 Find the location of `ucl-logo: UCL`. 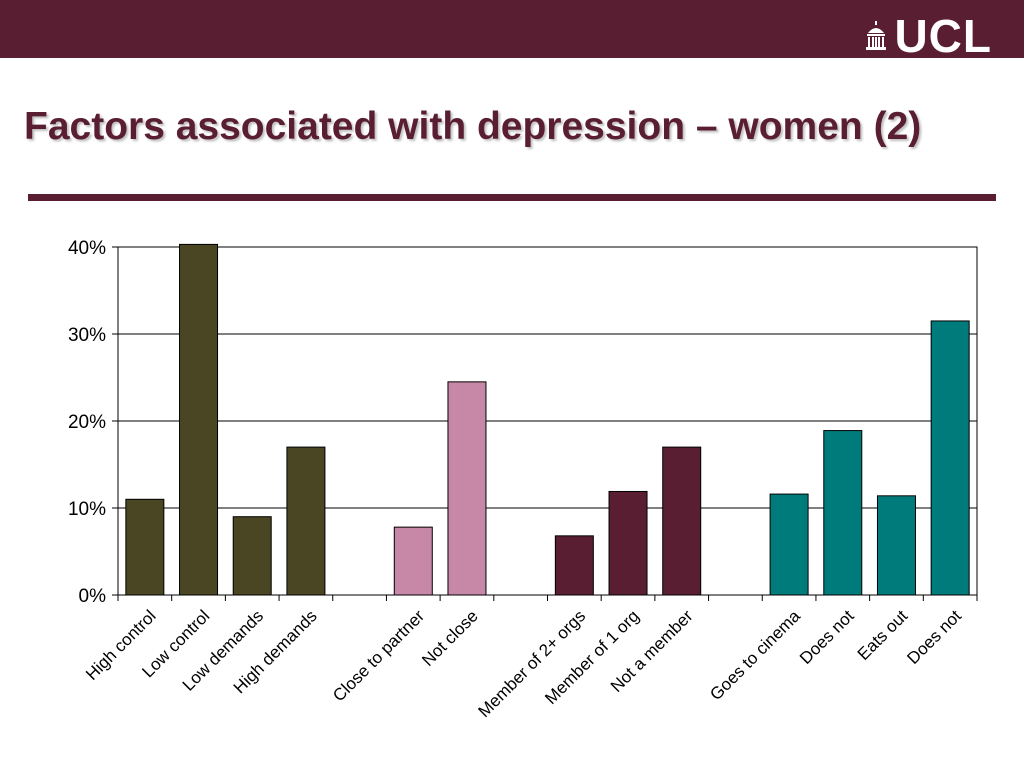

ucl-logo: UCL is located at coordinates (928, 36).